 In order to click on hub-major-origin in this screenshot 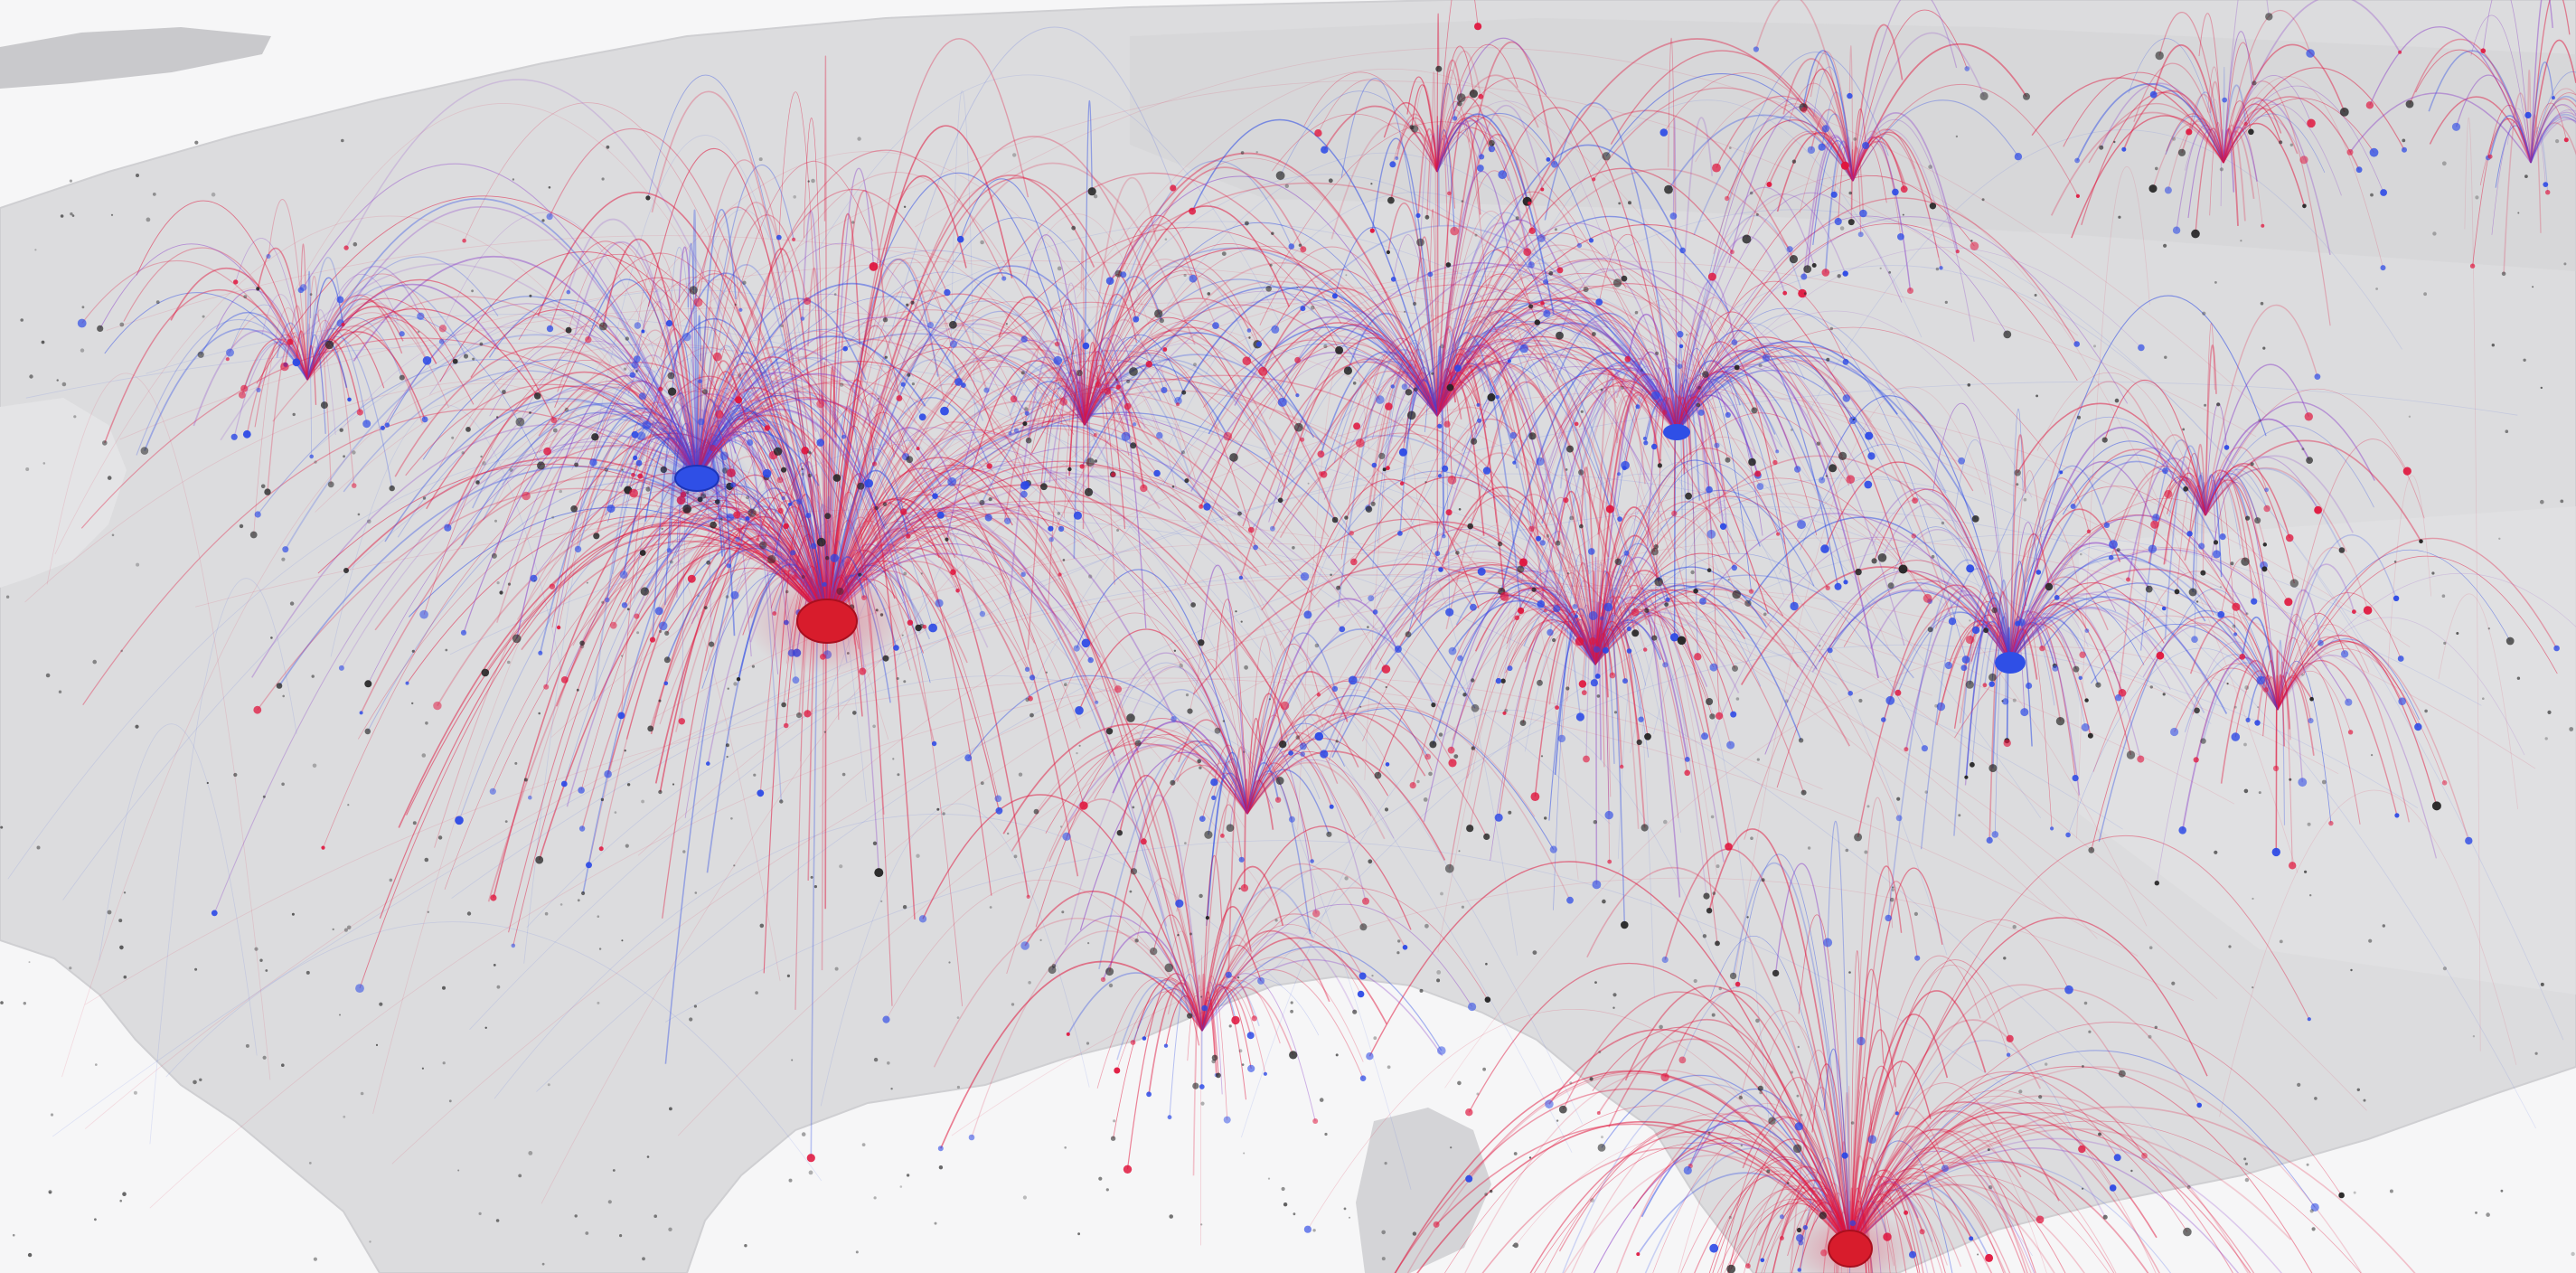, I will do `click(827, 621)`.